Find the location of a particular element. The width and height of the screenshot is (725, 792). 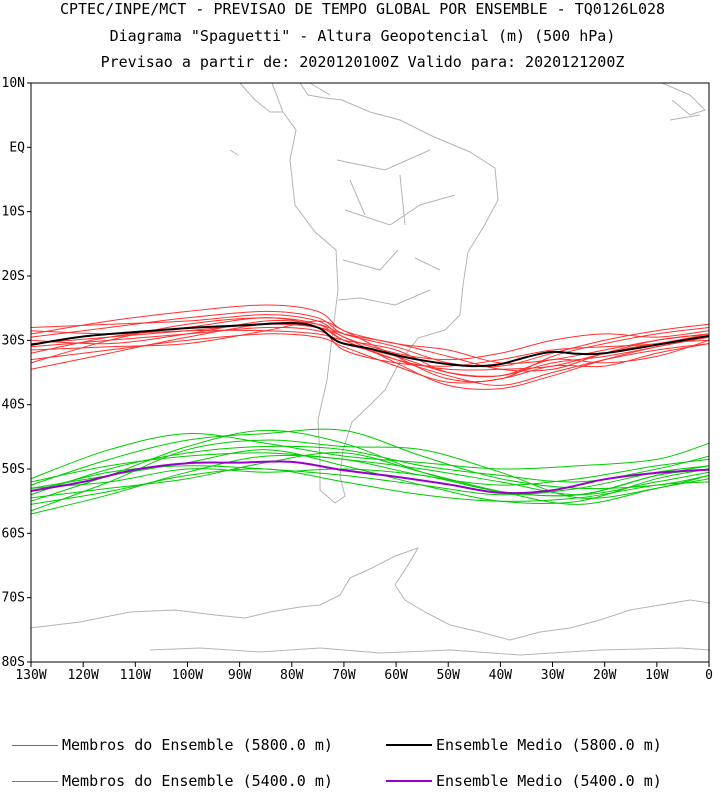

x-tick-label: 90W is located at coordinates (240, 675).